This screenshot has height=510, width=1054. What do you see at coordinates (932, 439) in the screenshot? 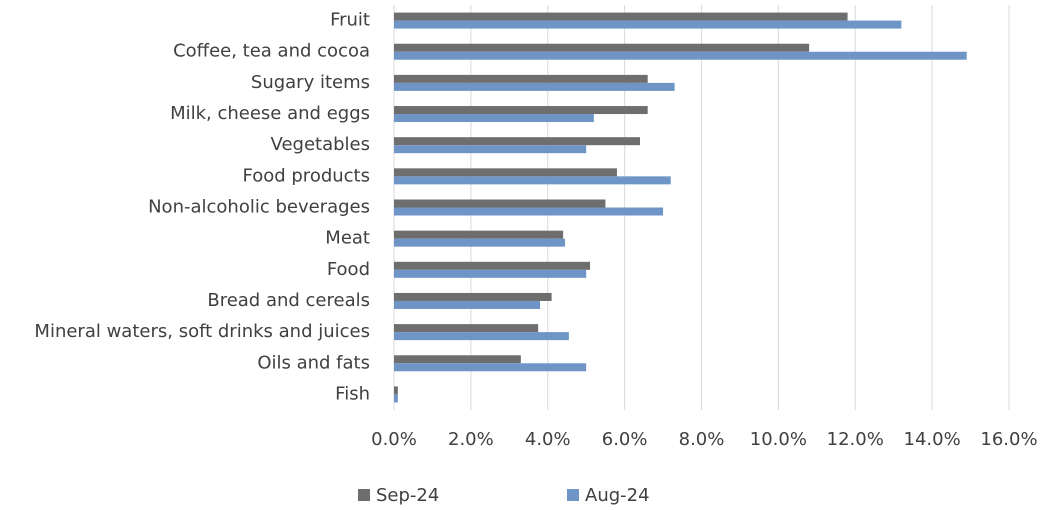
I see `x-tick-label: 14.0%` at bounding box center [932, 439].